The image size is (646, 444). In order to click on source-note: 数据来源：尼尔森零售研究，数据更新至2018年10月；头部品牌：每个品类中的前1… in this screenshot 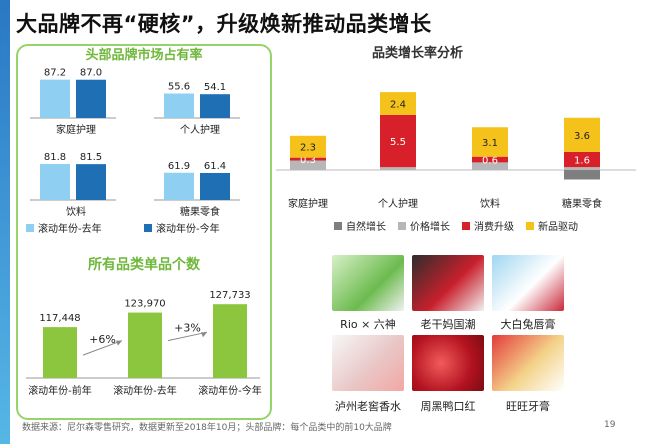, I will do `click(207, 428)`.